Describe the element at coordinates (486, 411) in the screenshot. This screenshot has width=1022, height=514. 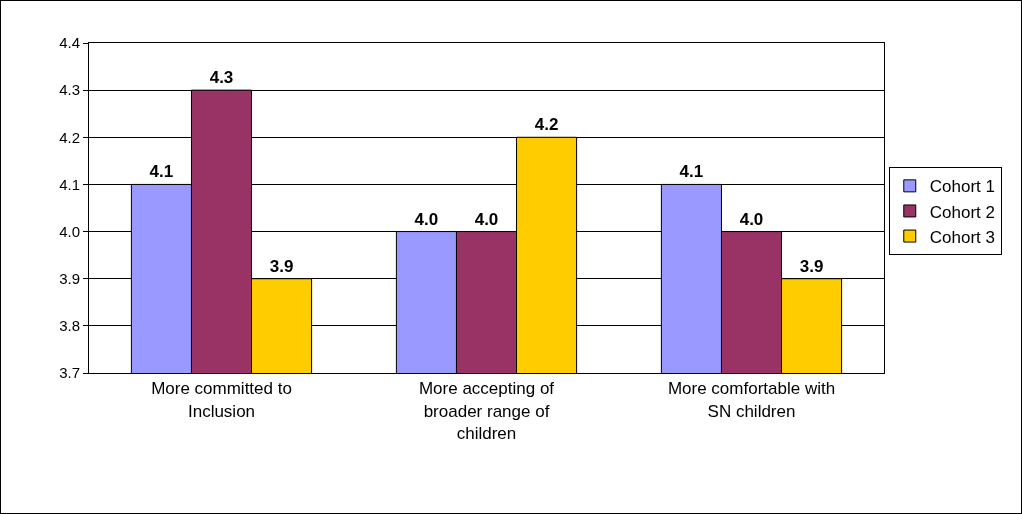
I see `x-tick-label: More accepting of broader range of children` at that location.